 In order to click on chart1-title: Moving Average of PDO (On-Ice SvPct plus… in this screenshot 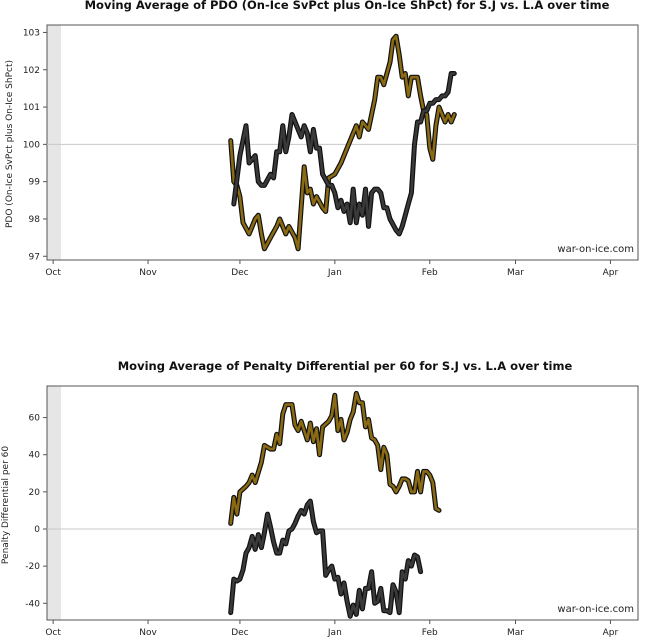, I will do `click(347, 6)`.